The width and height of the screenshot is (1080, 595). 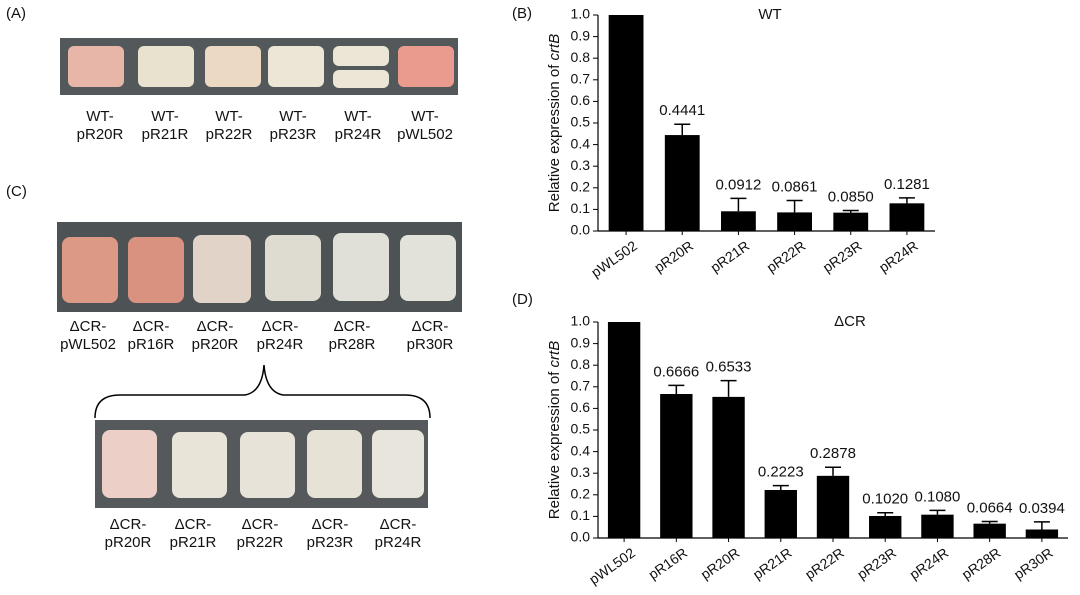 What do you see at coordinates (937, 496) in the screenshot?
I see `value-label: 0.1080` at bounding box center [937, 496].